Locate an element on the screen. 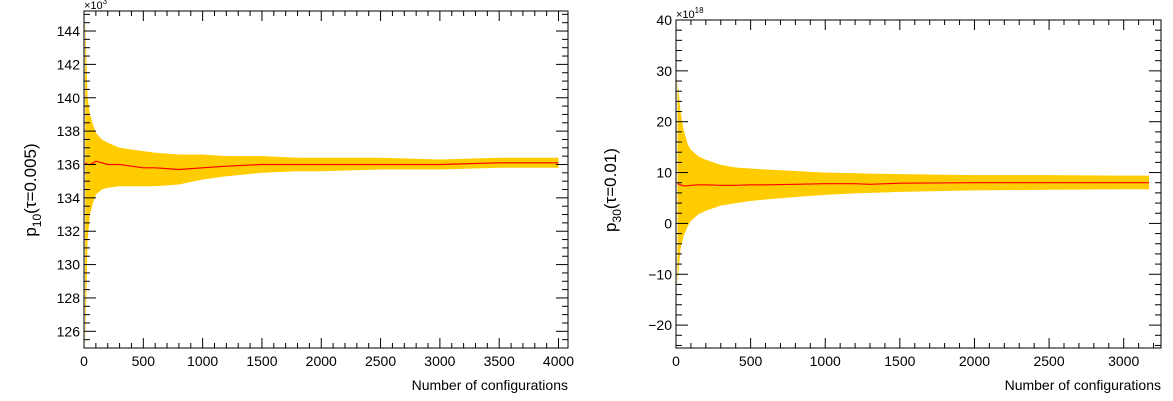 This screenshot has height=401, width=1173. y-tick-label: 126 is located at coordinates (69, 331).